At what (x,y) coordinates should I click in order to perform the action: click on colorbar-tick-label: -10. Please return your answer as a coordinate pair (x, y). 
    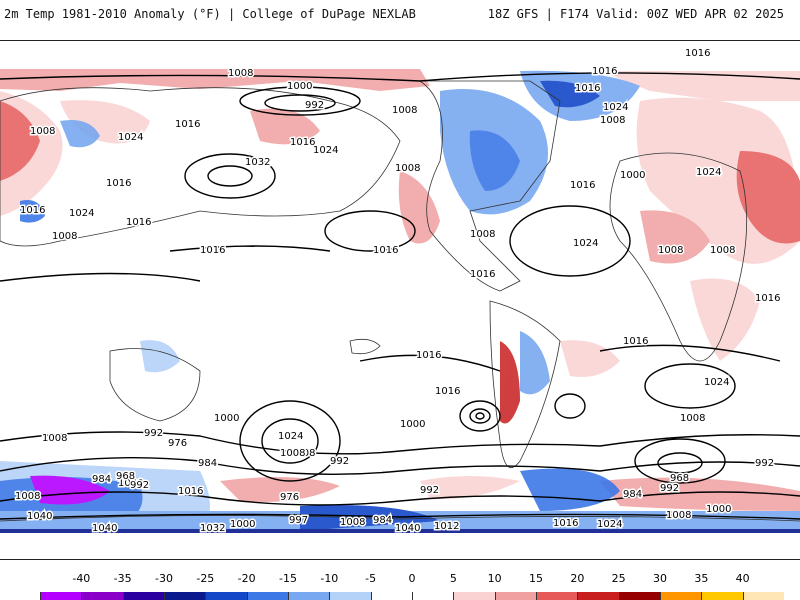
    Looking at the image, I should click on (329, 578).